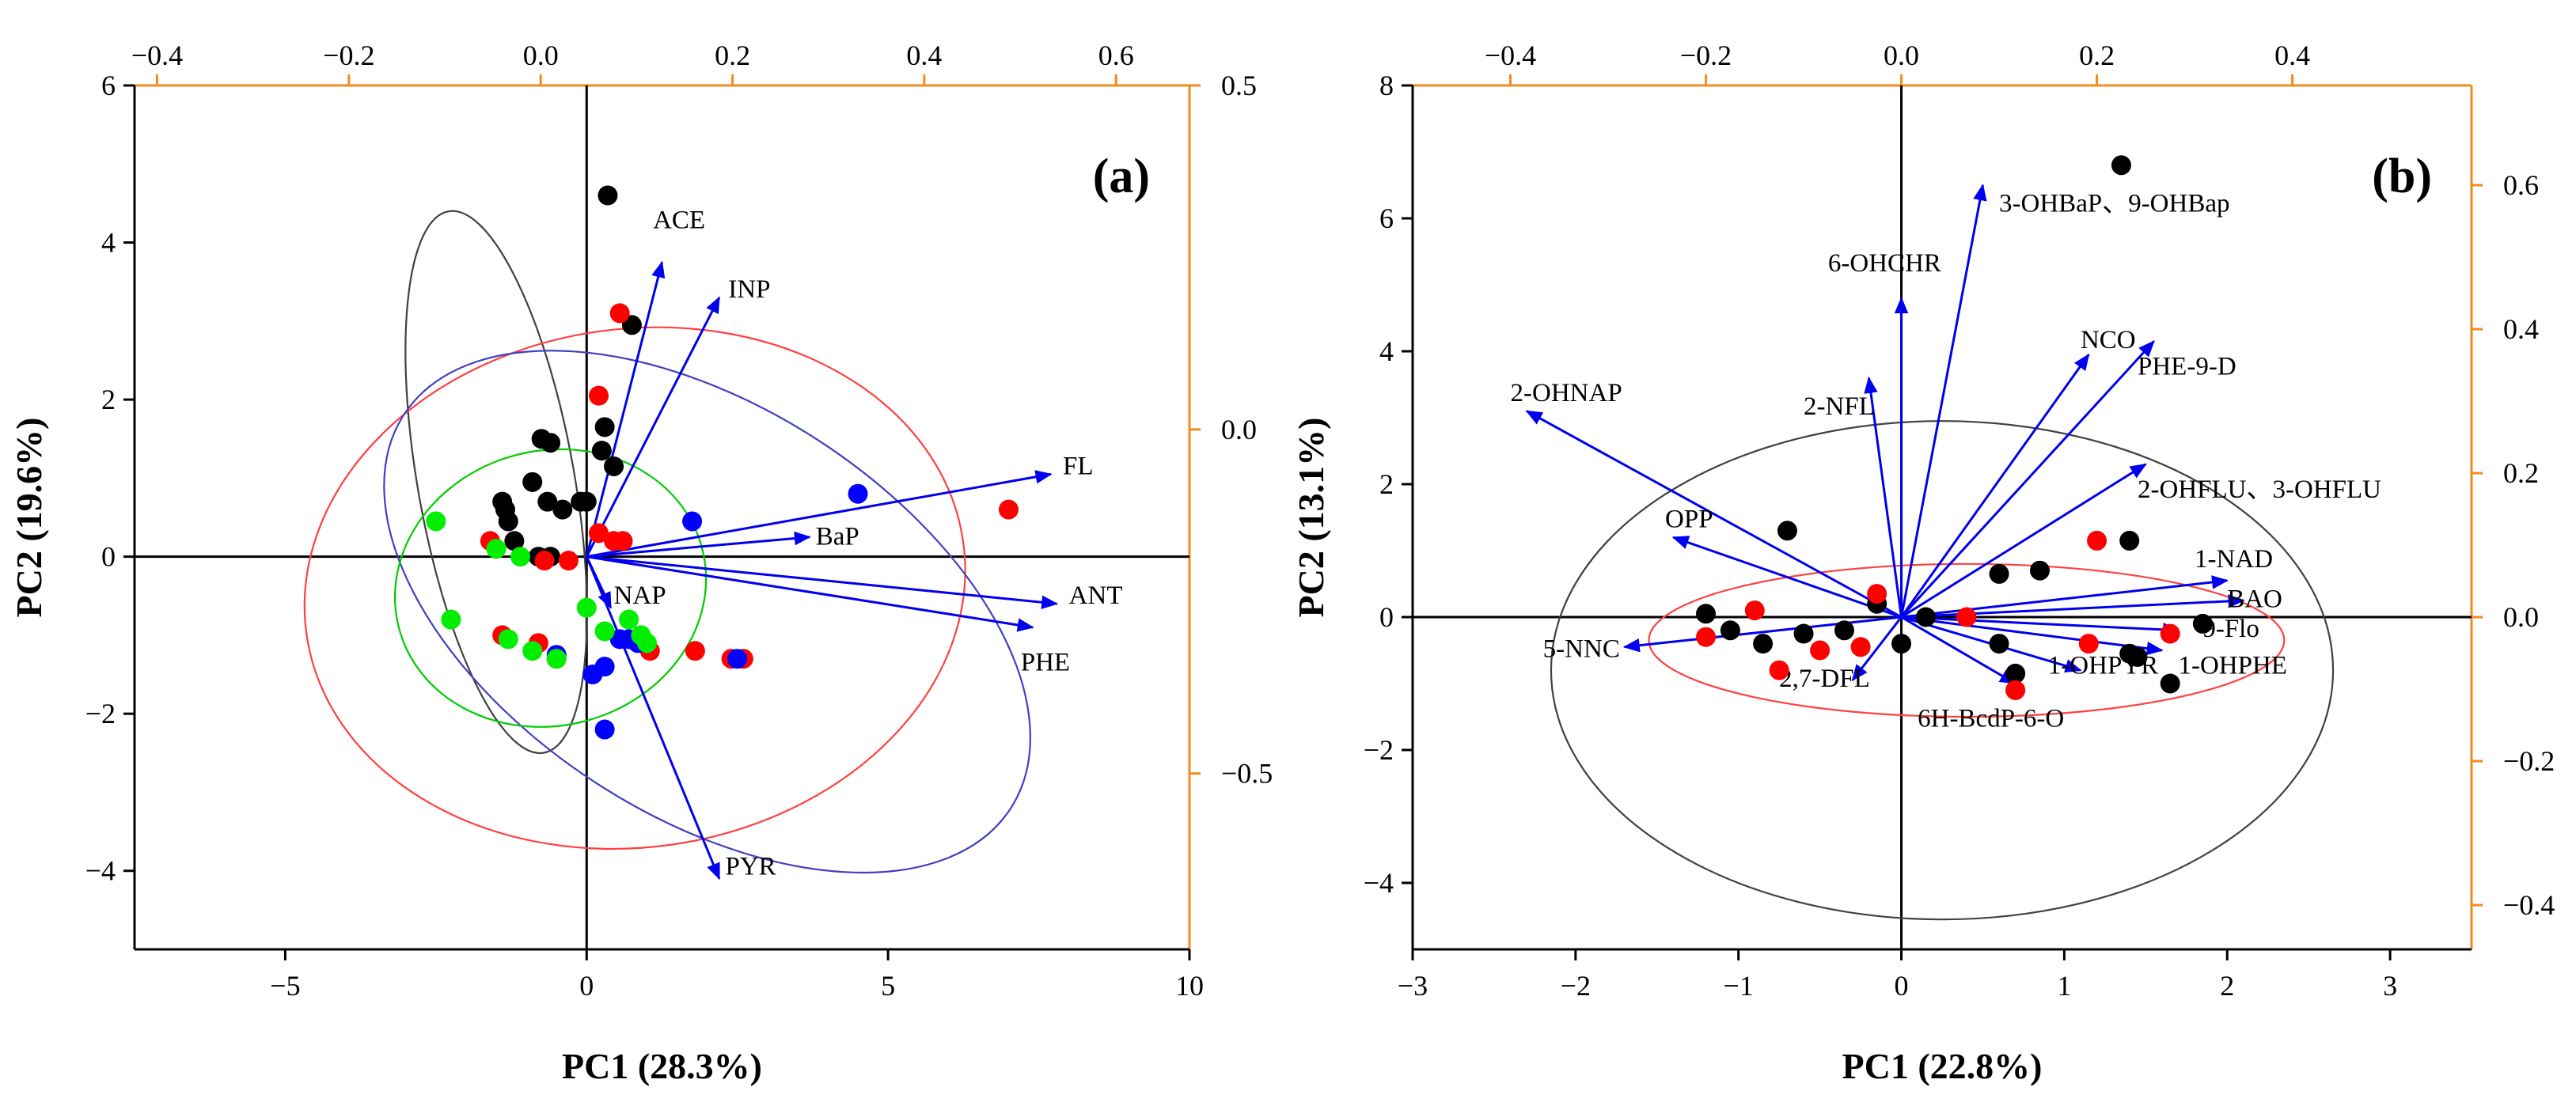 The image size is (2576, 1106). I want to click on loading-label: 6H-BcdP-6-O, so click(1991, 719).